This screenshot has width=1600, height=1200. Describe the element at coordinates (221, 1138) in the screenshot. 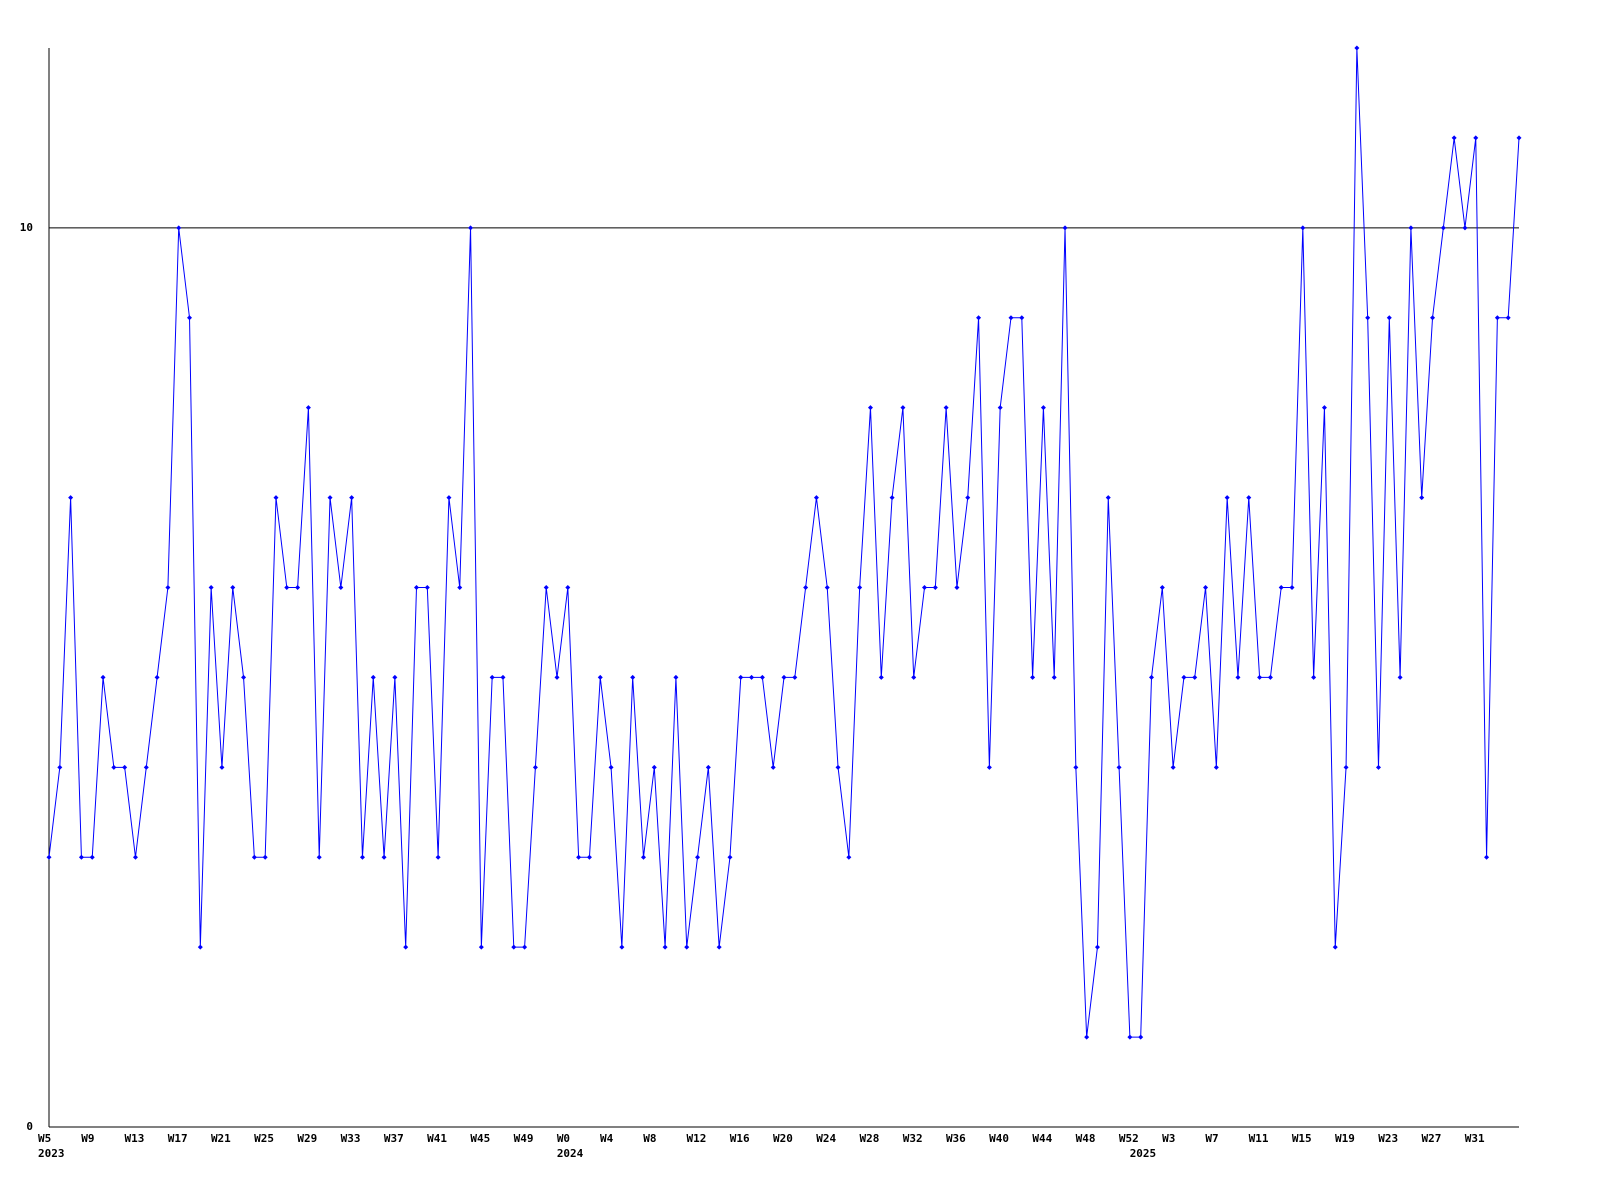

I see `x-tick-label: W21` at that location.